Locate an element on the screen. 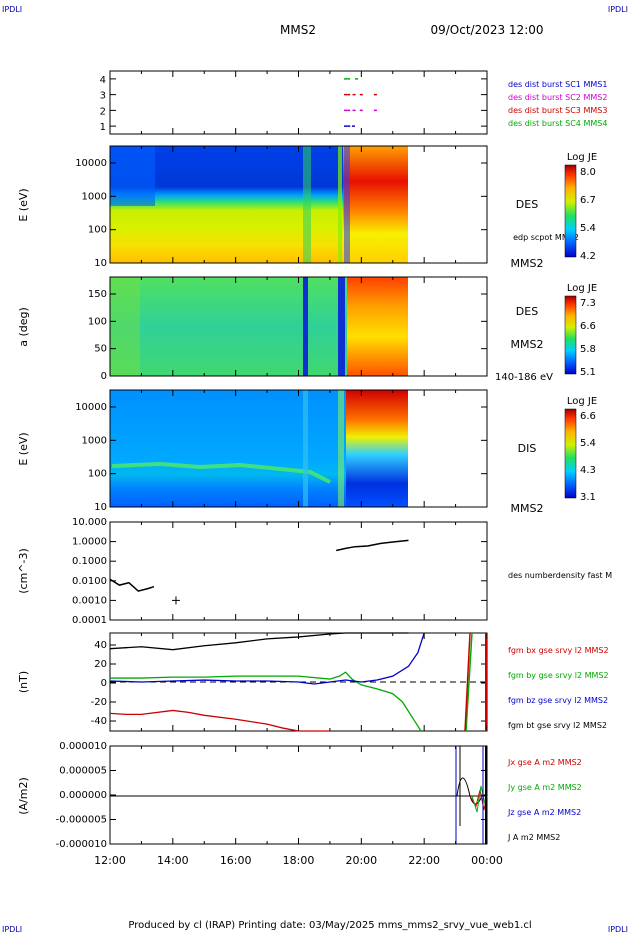 This screenshot has width=630, height=934. des-pitch-colorbar-tick: 6.6 is located at coordinates (588, 326).